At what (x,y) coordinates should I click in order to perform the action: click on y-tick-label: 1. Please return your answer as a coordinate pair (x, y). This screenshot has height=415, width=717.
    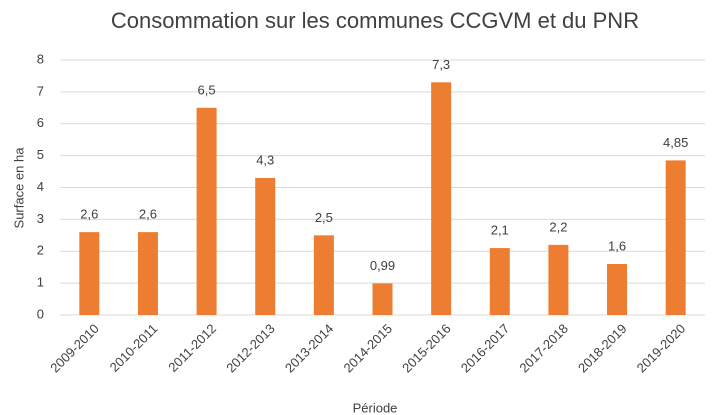
    Looking at the image, I should click on (40, 282).